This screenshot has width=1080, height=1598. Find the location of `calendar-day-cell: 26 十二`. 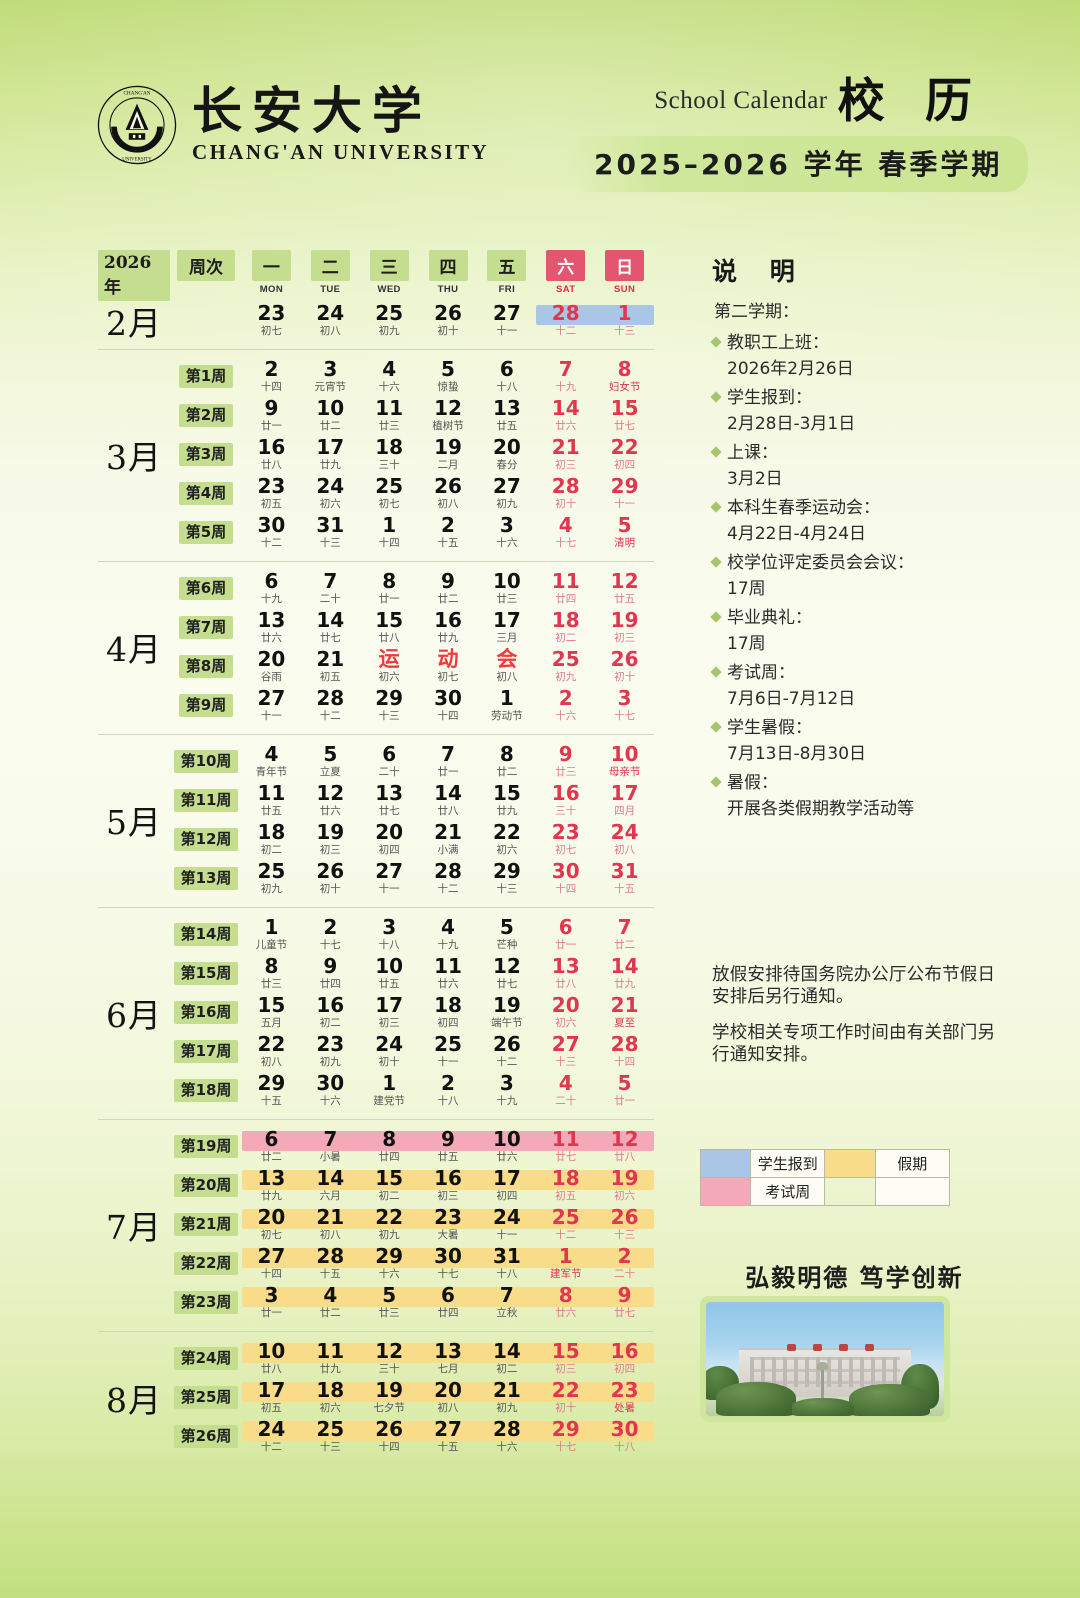

calendar-day-cell: 26 十二 is located at coordinates (506, 1051).